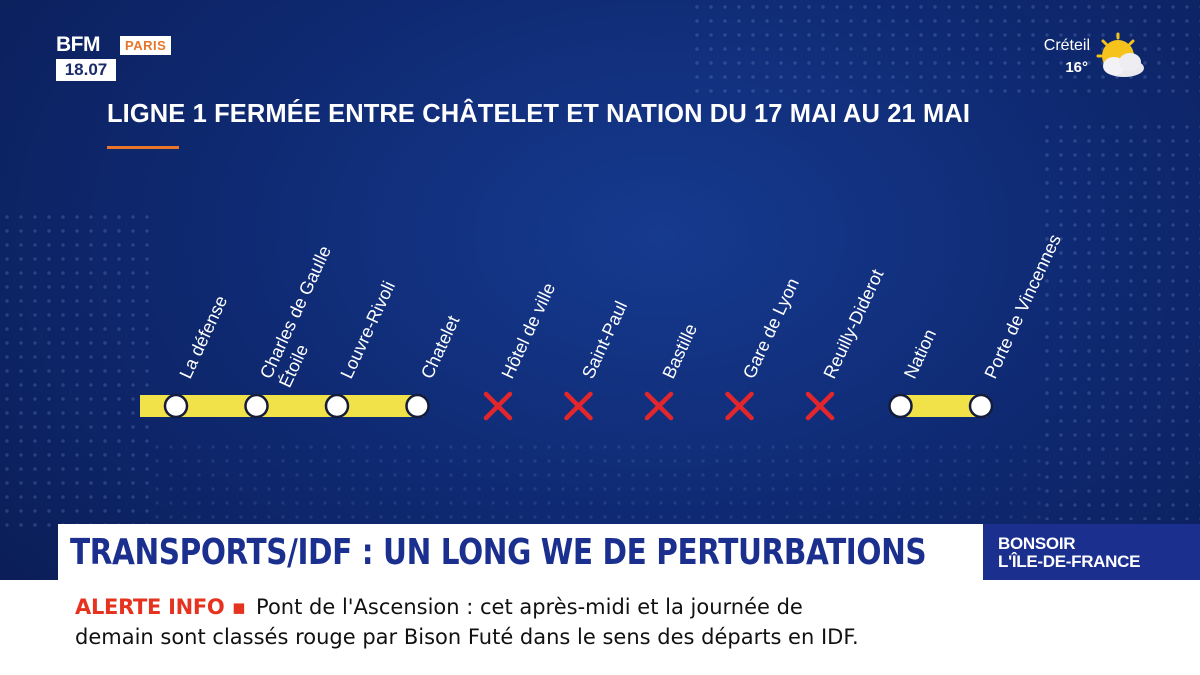 The height and width of the screenshot is (675, 1200). I want to click on station-label: Saint-Paul, so click(604, 340).